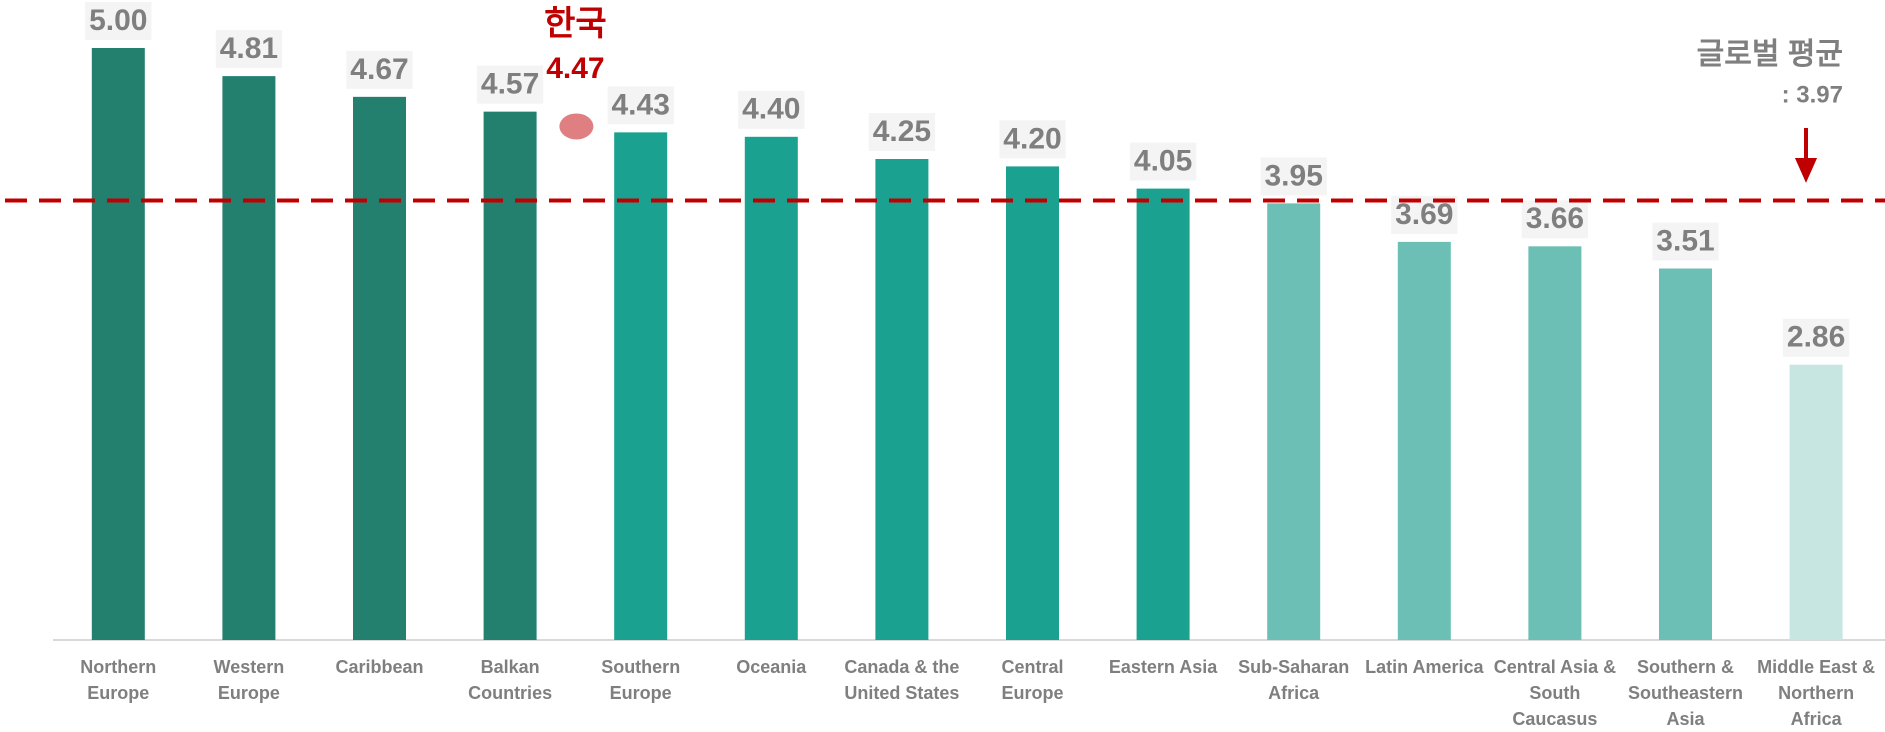 The image size is (1885, 732). I want to click on x-tick-label: Middle East & Northern Africa, so click(1816, 693).